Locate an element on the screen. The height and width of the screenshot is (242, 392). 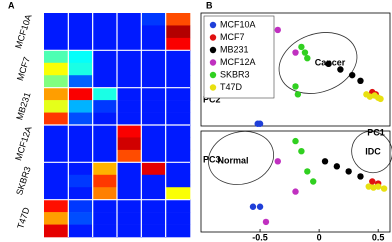
legend-label: MB231 is located at coordinates (234, 49).